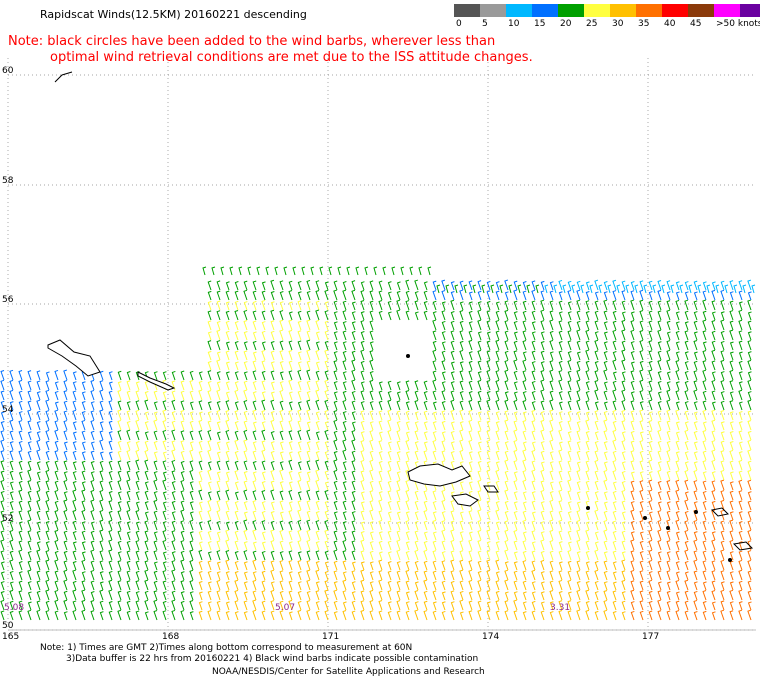 This screenshot has width=760, height=688. Describe the element at coordinates (8, 71) in the screenshot. I see `lat-label: 60` at that location.